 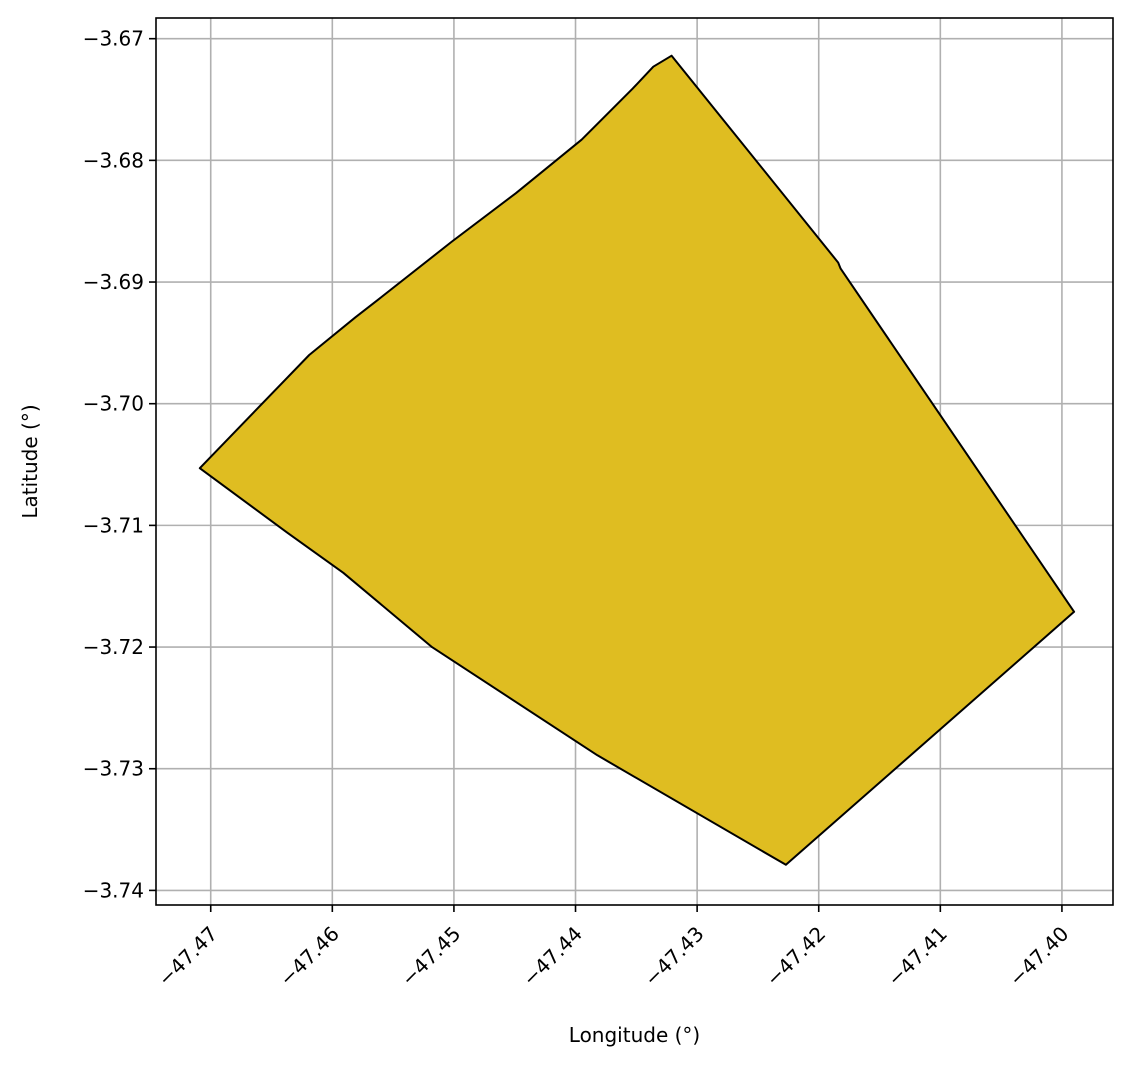 I want to click on y-tick-label: −3.68, so click(x=113, y=160).